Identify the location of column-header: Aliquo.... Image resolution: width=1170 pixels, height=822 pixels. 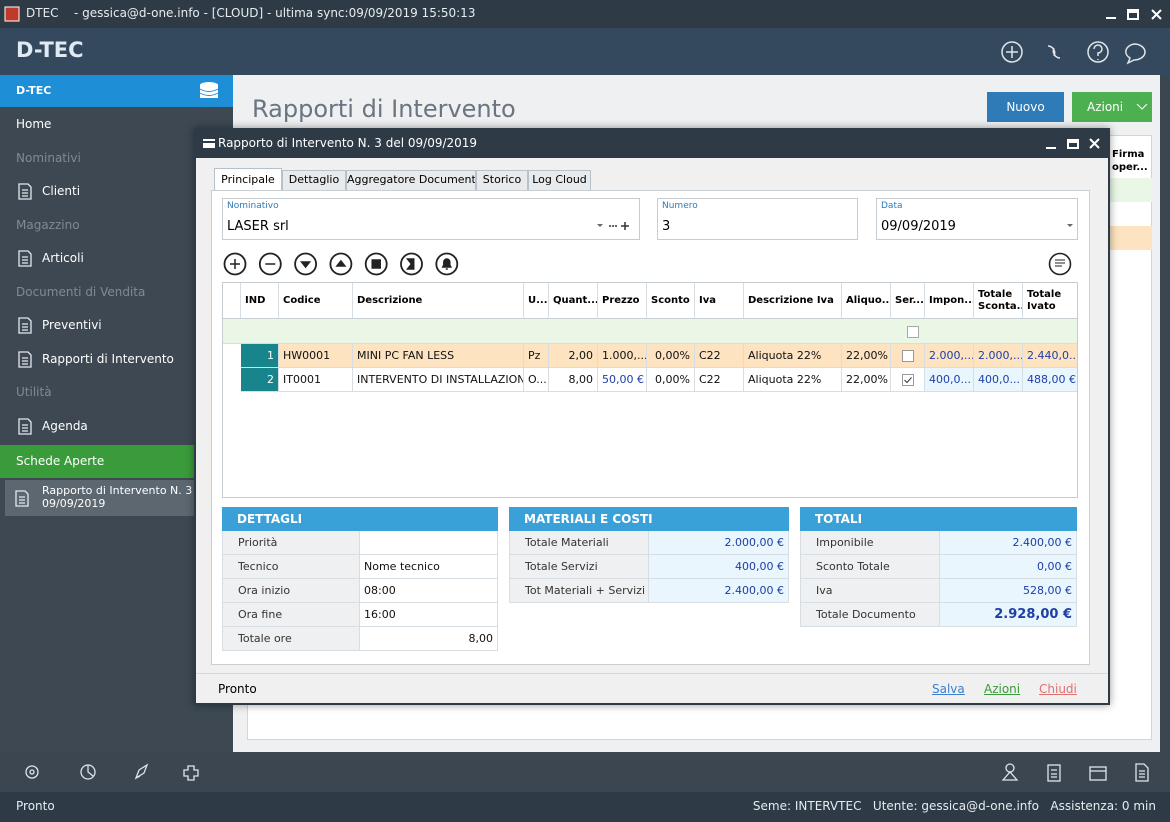
(866, 301).